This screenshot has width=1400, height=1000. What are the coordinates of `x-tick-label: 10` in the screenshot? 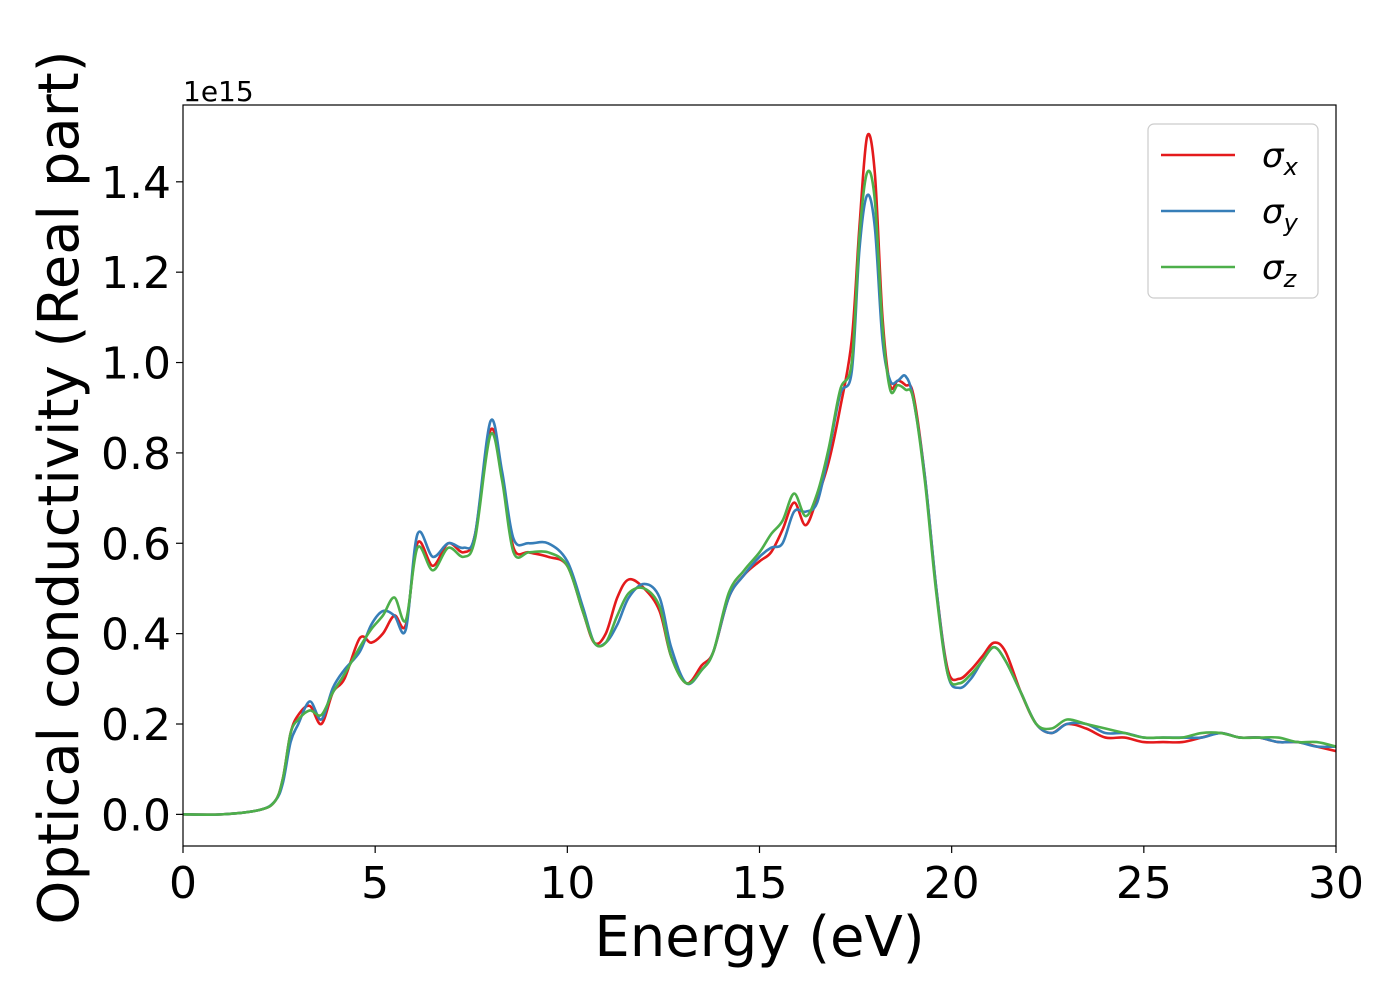 It's located at (567, 883).